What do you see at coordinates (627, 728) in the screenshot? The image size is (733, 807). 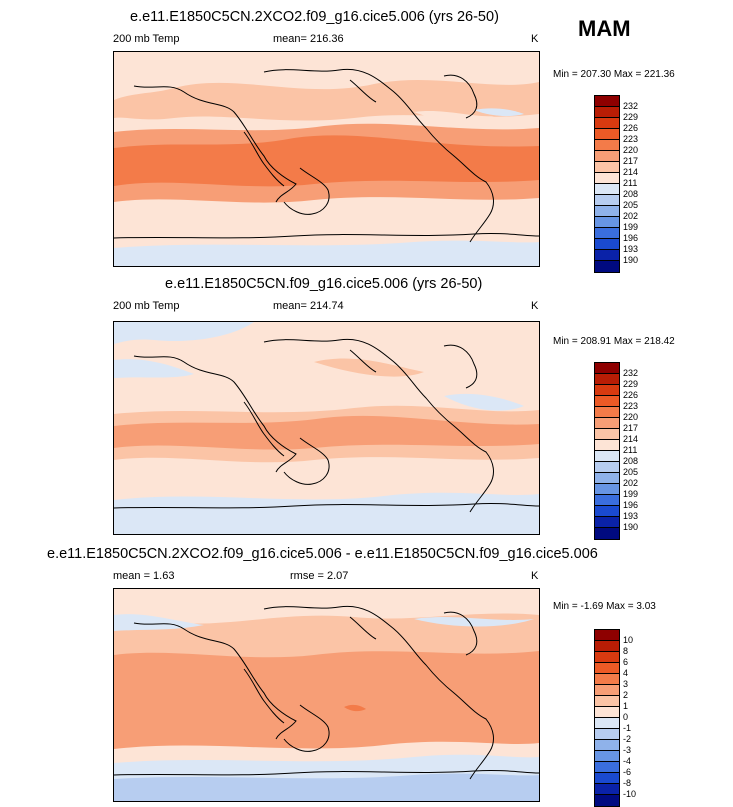 I see `colorbar-label: -1` at bounding box center [627, 728].